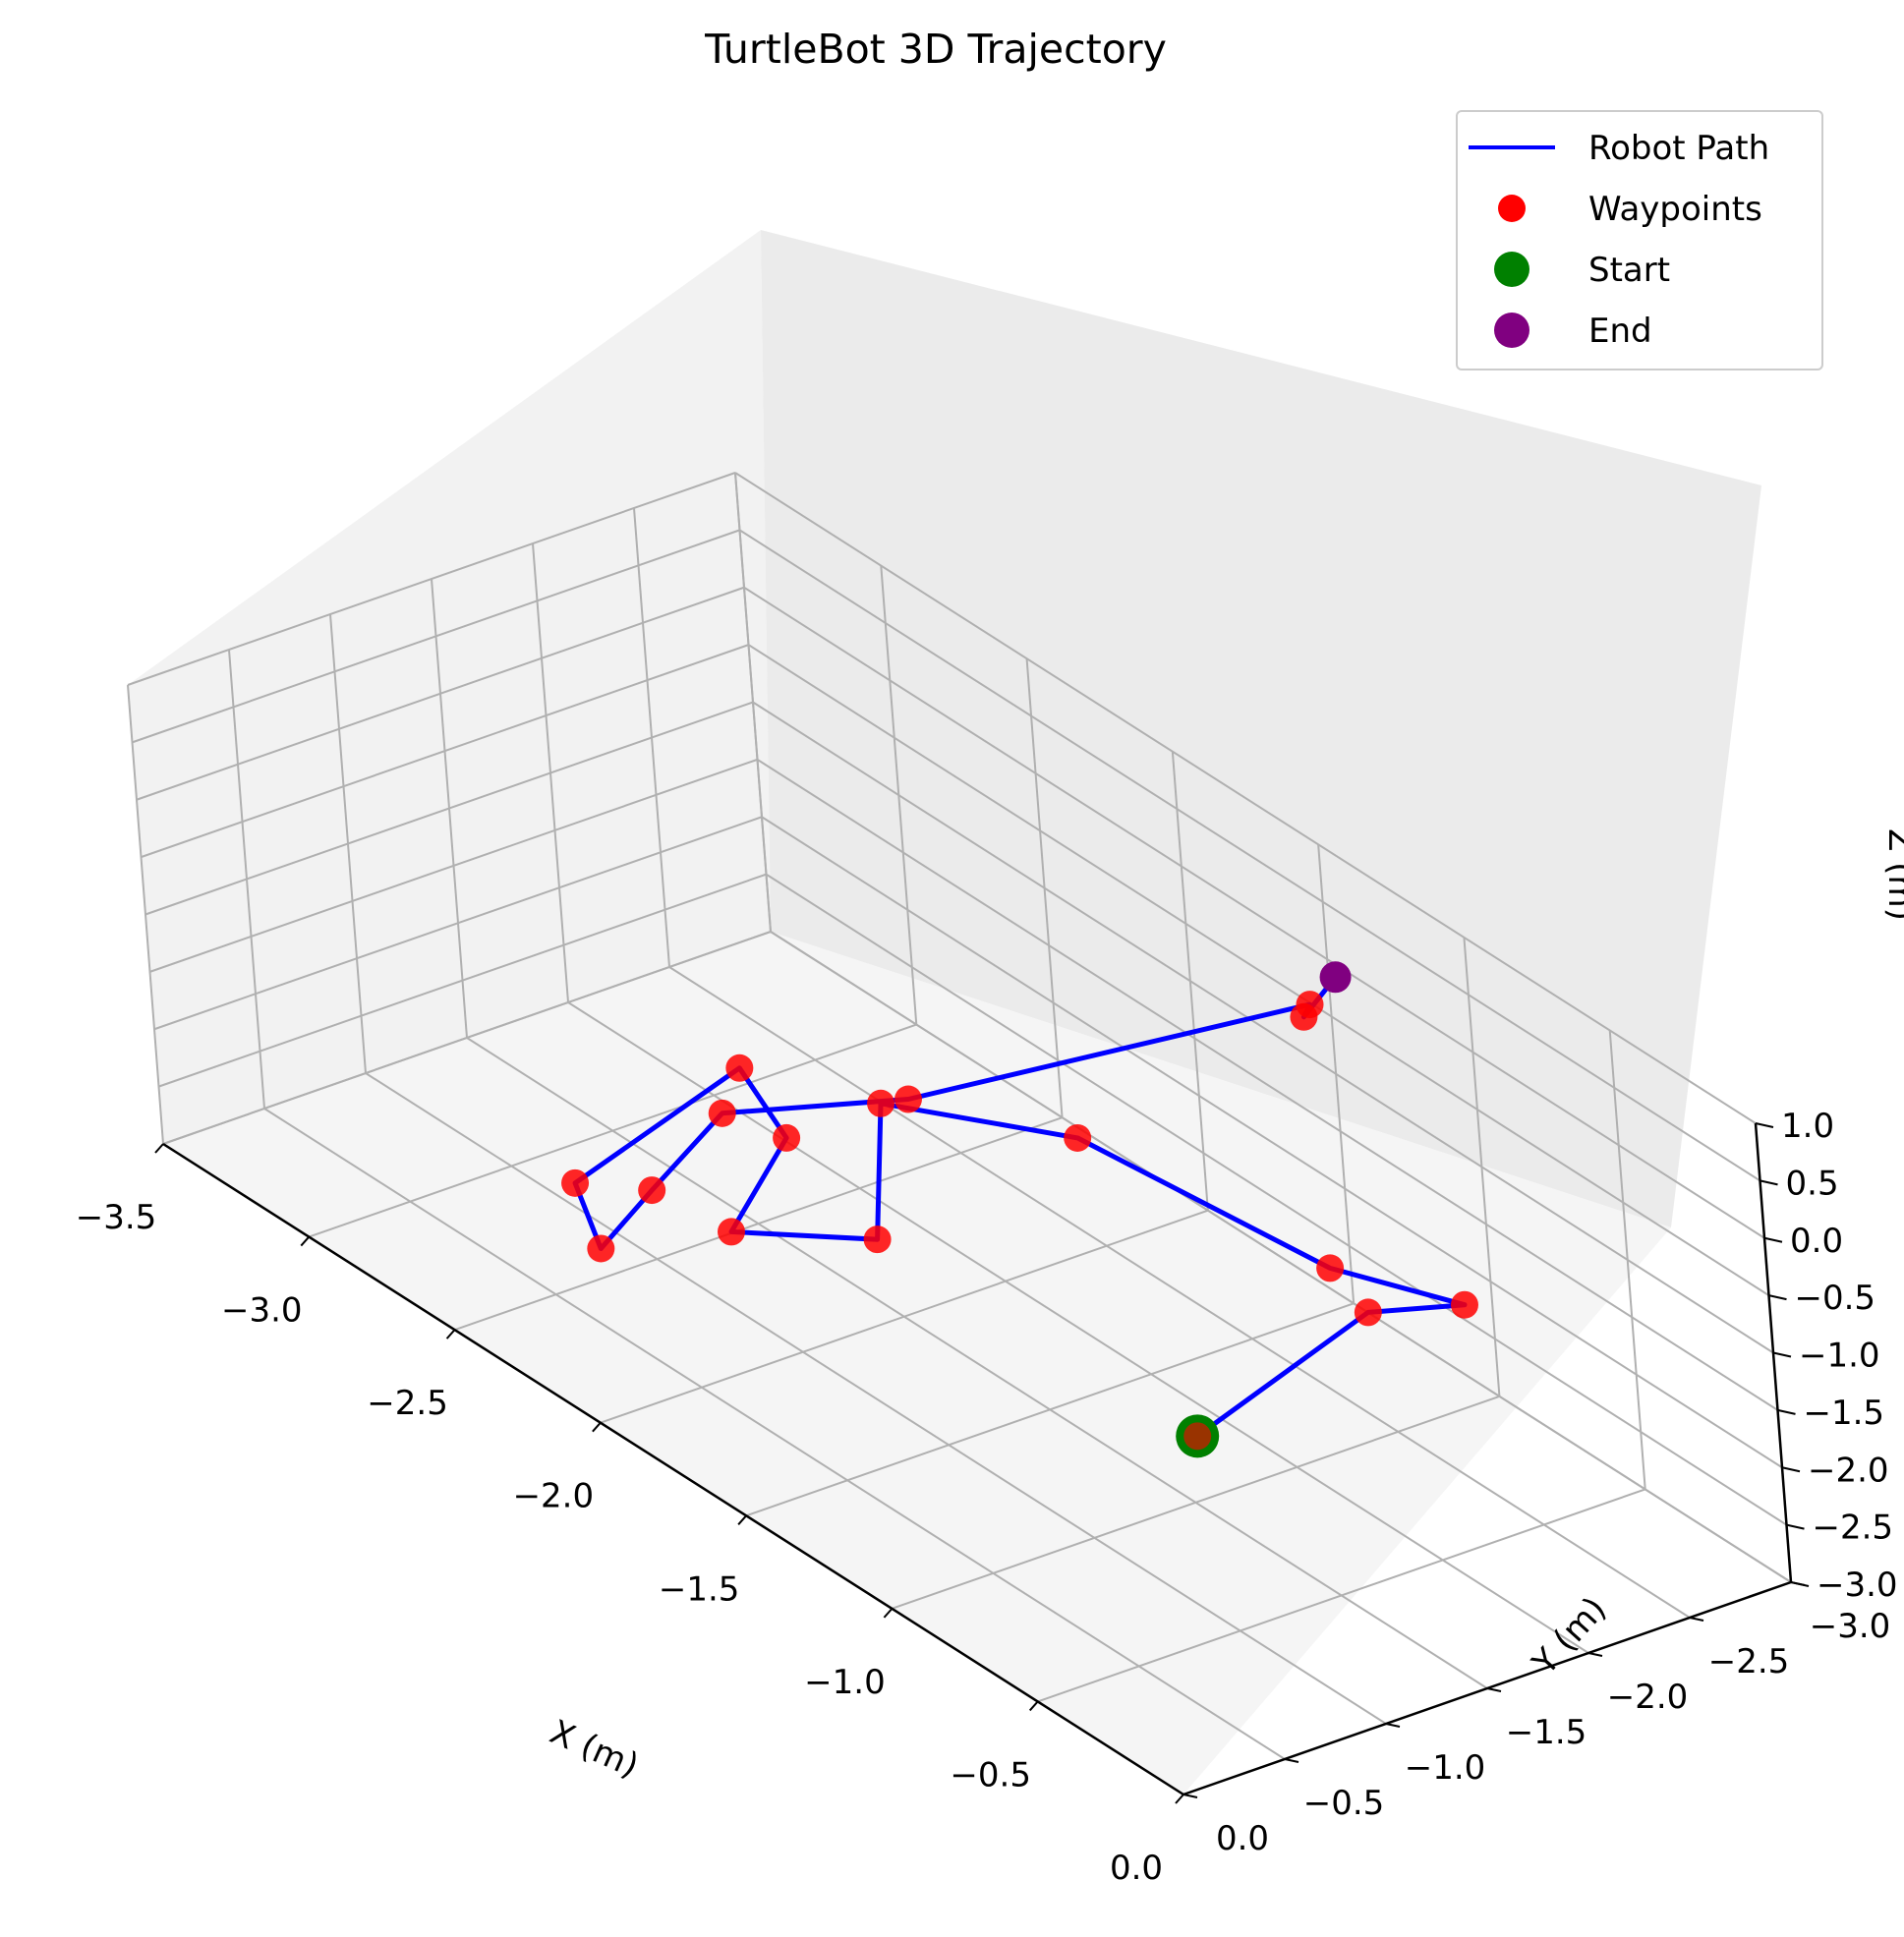  I want to click on end-marker, so click(1335, 977).